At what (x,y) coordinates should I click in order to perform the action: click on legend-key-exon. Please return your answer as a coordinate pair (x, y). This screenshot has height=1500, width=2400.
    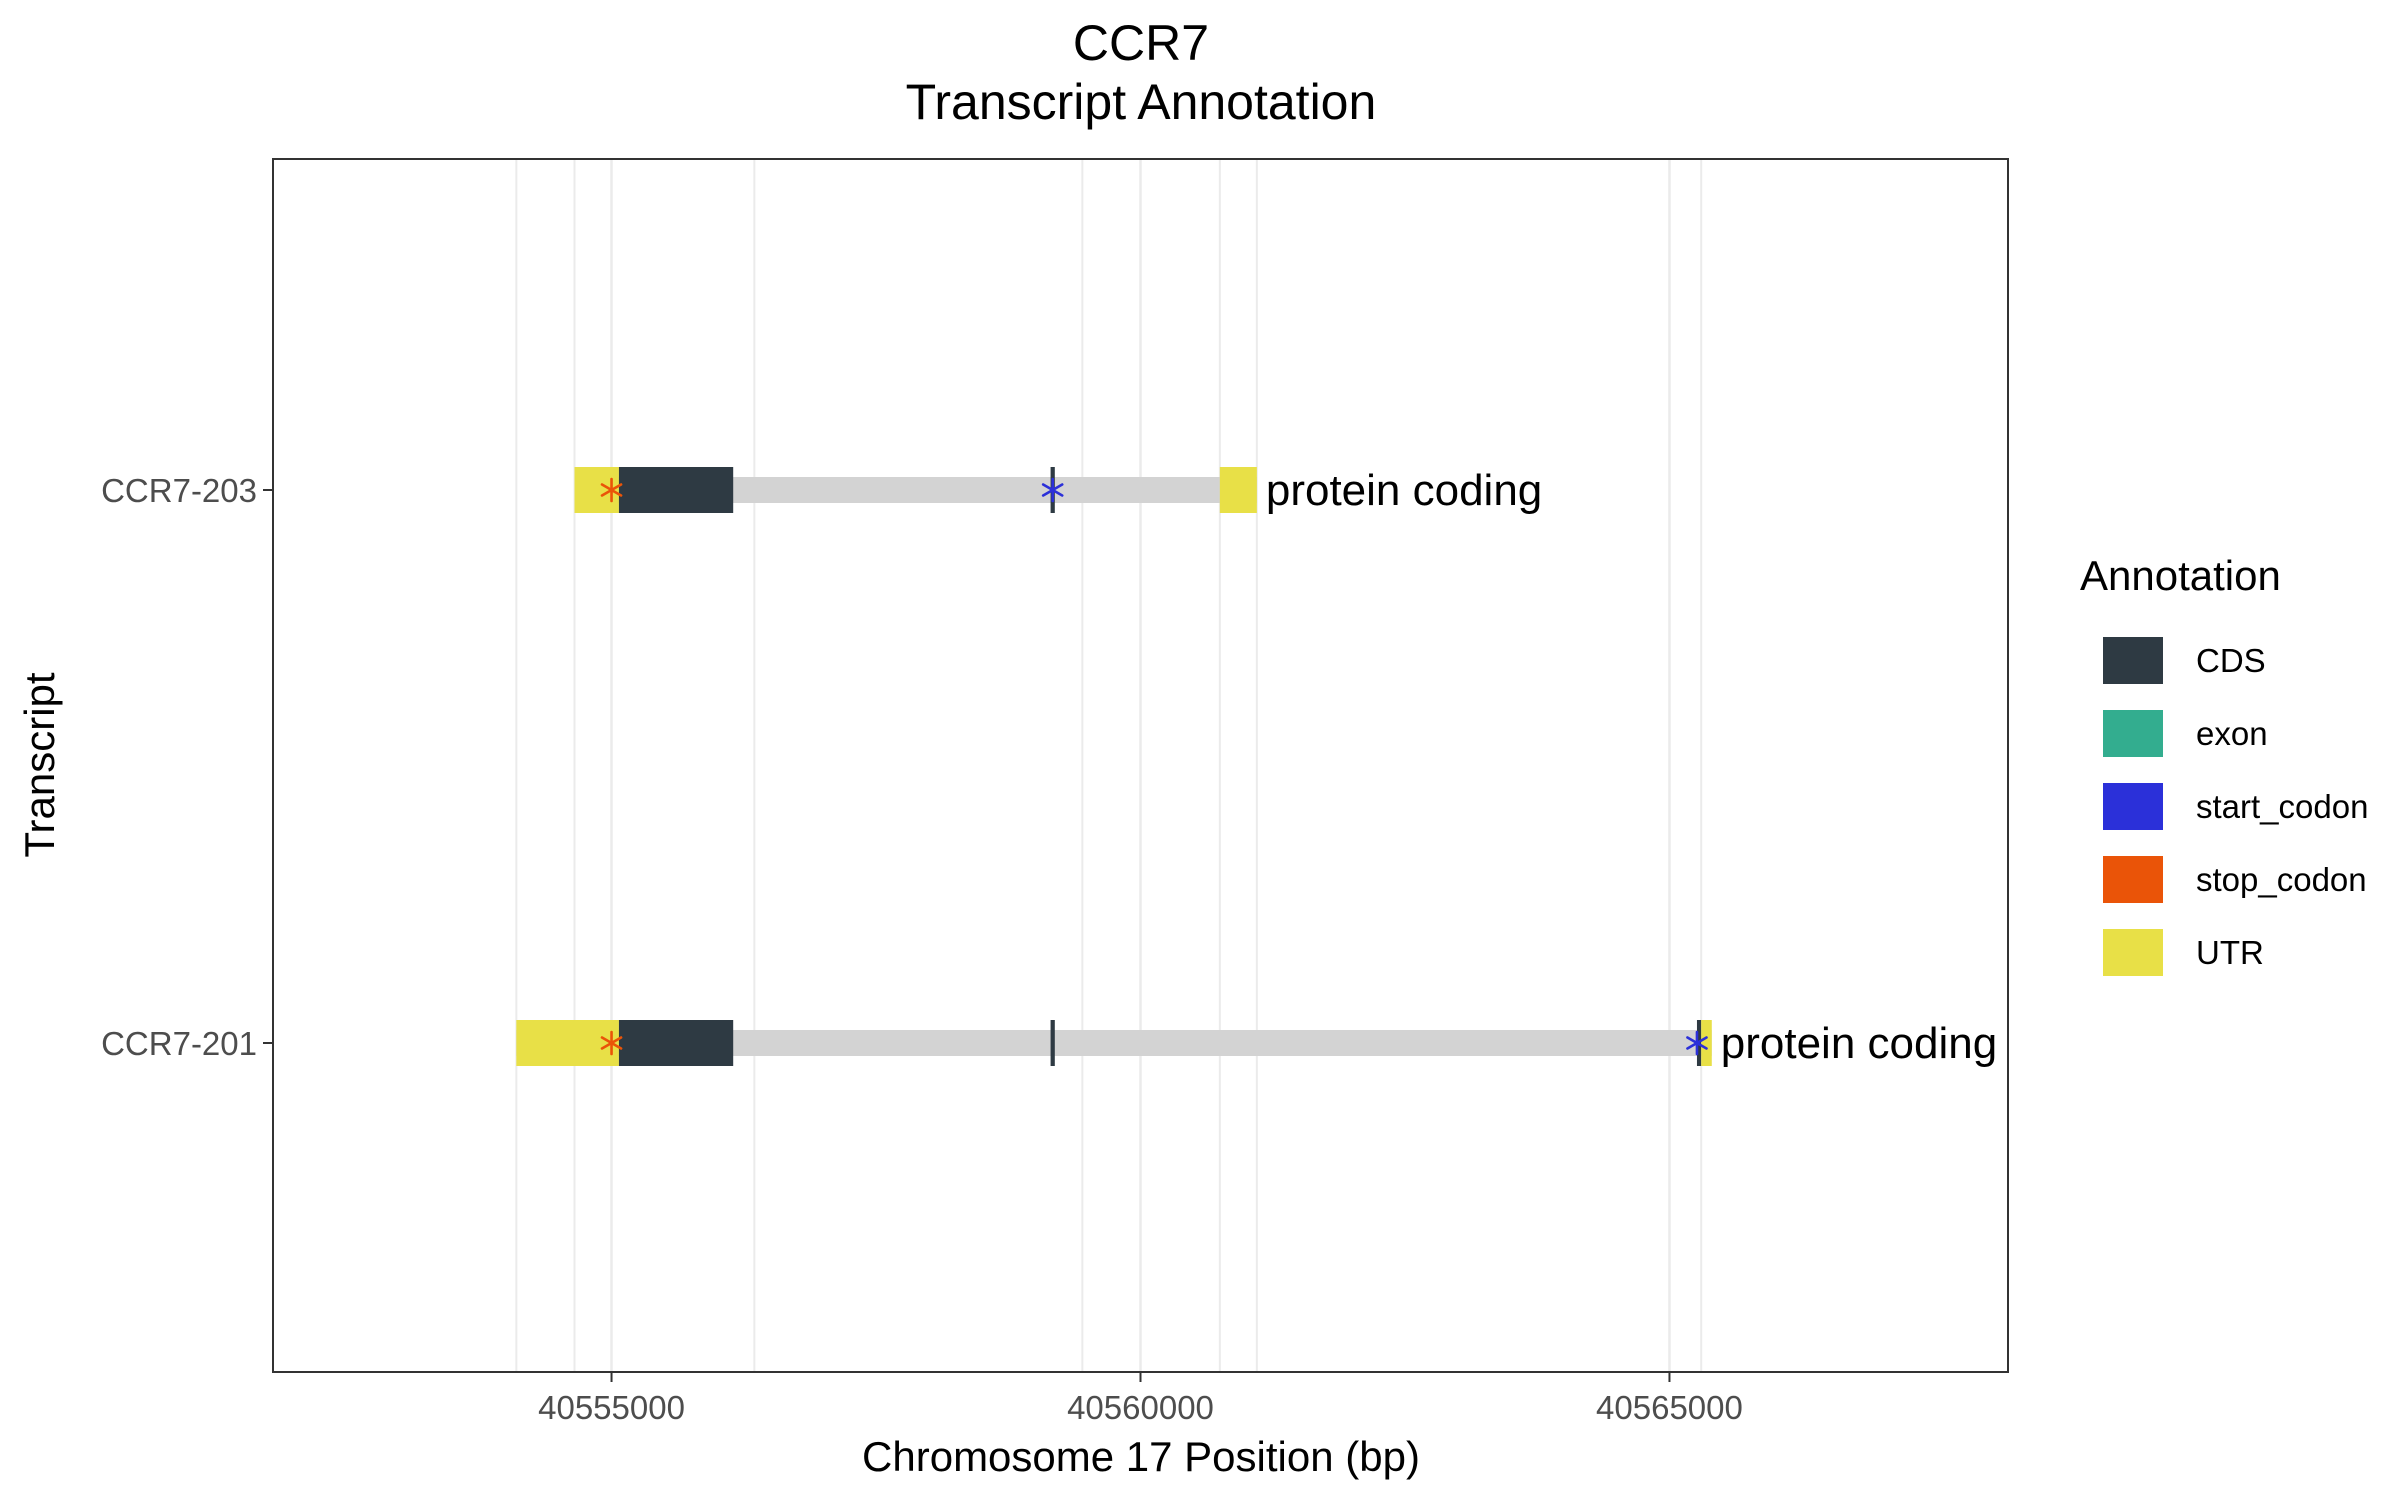
    Looking at the image, I should click on (2133, 733).